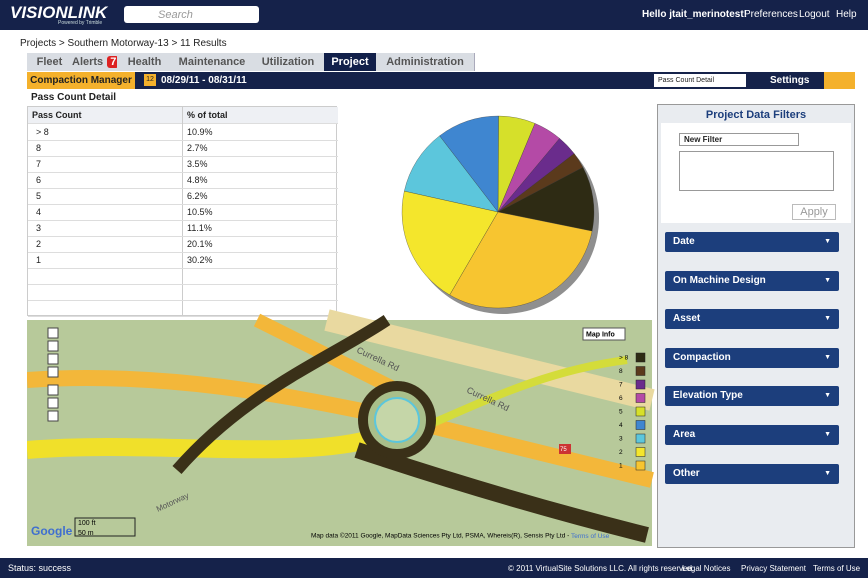 The width and height of the screenshot is (868, 578). I want to click on cell: 7, so click(39, 164).